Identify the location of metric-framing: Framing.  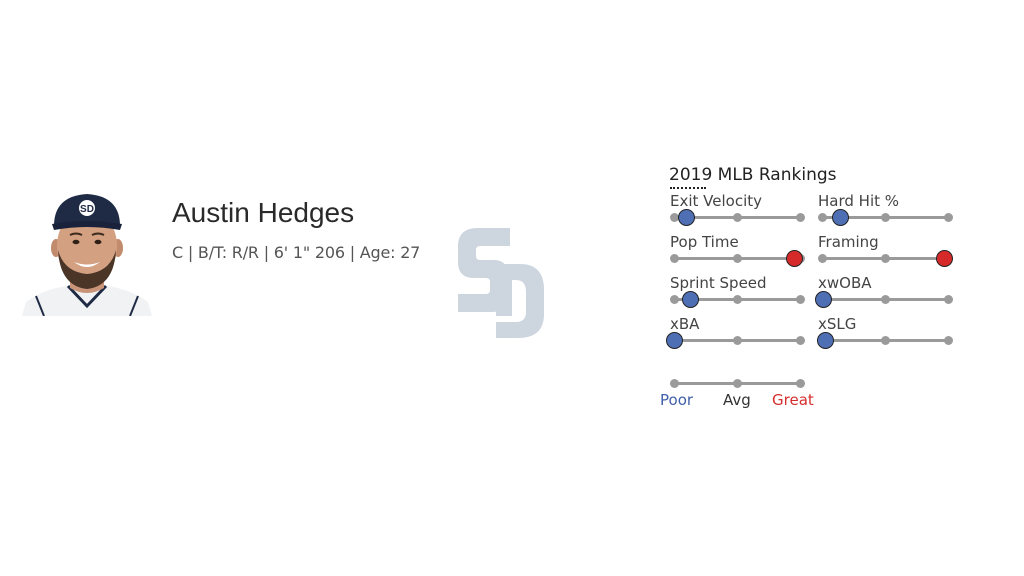
(887, 253).